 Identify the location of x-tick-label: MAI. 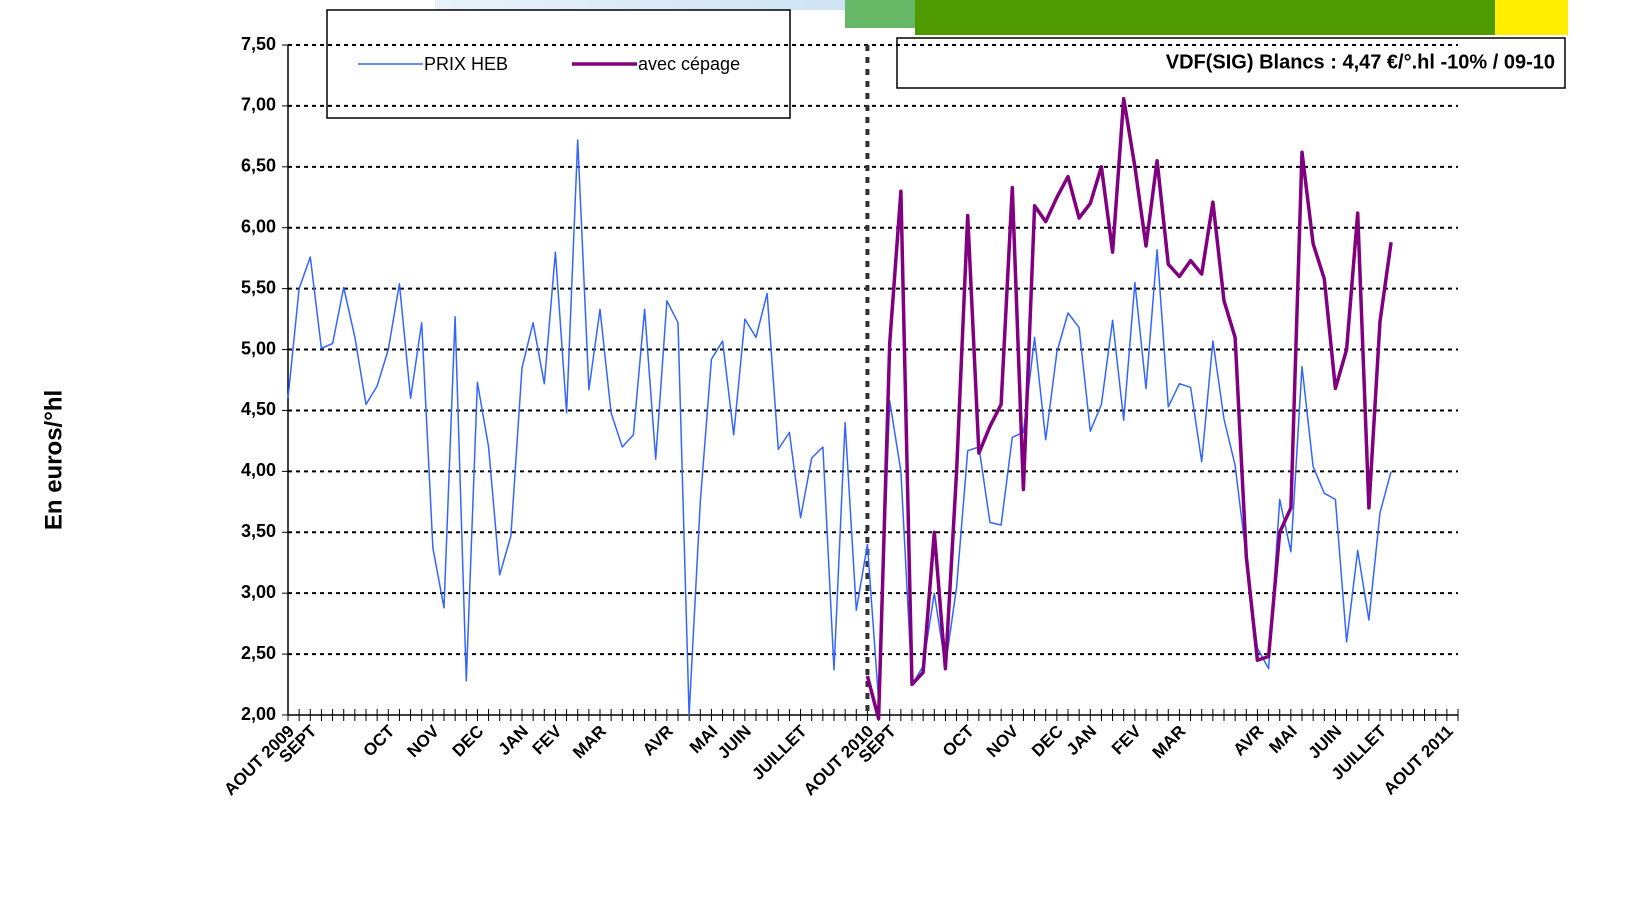
(1282, 739).